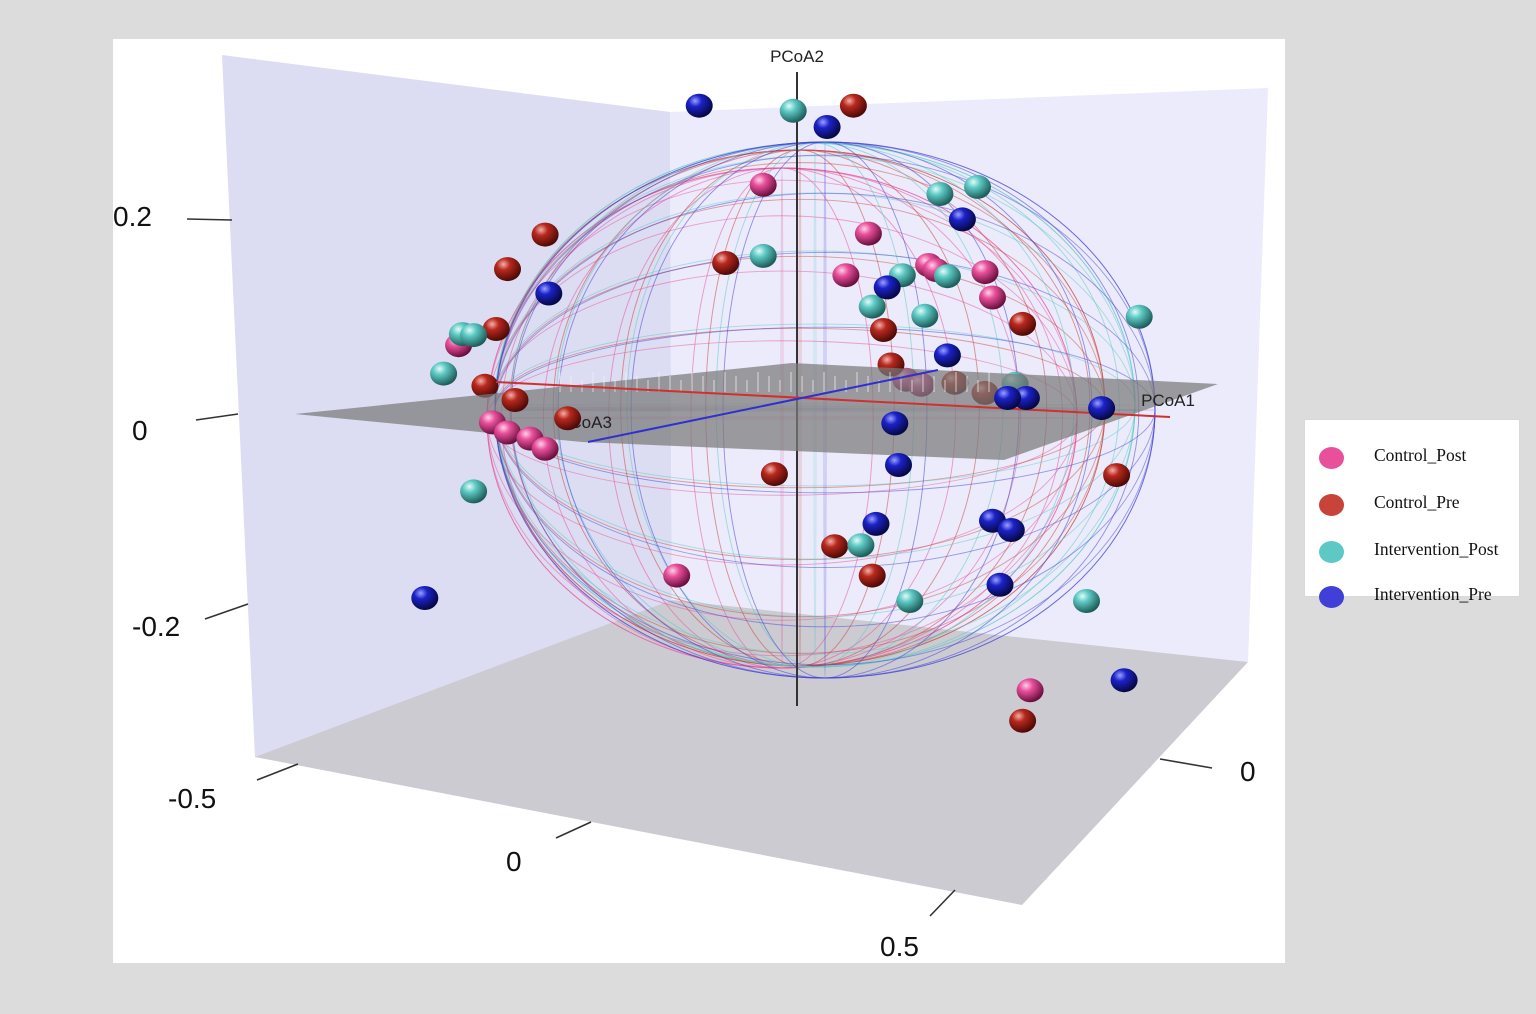 The width and height of the screenshot is (1536, 1014). Describe the element at coordinates (899, 946) in the screenshot. I see `z-tick-label: 0.5` at that location.